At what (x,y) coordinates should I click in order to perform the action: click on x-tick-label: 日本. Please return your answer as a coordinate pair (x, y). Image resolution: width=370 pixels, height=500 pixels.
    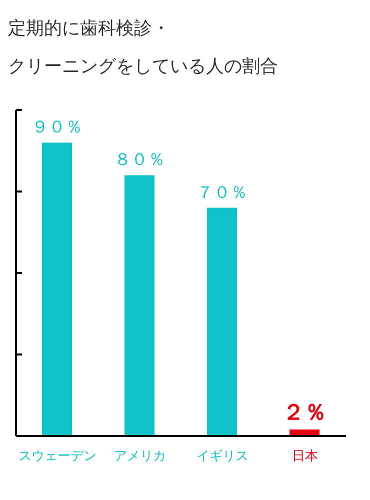
    Looking at the image, I should click on (305, 456).